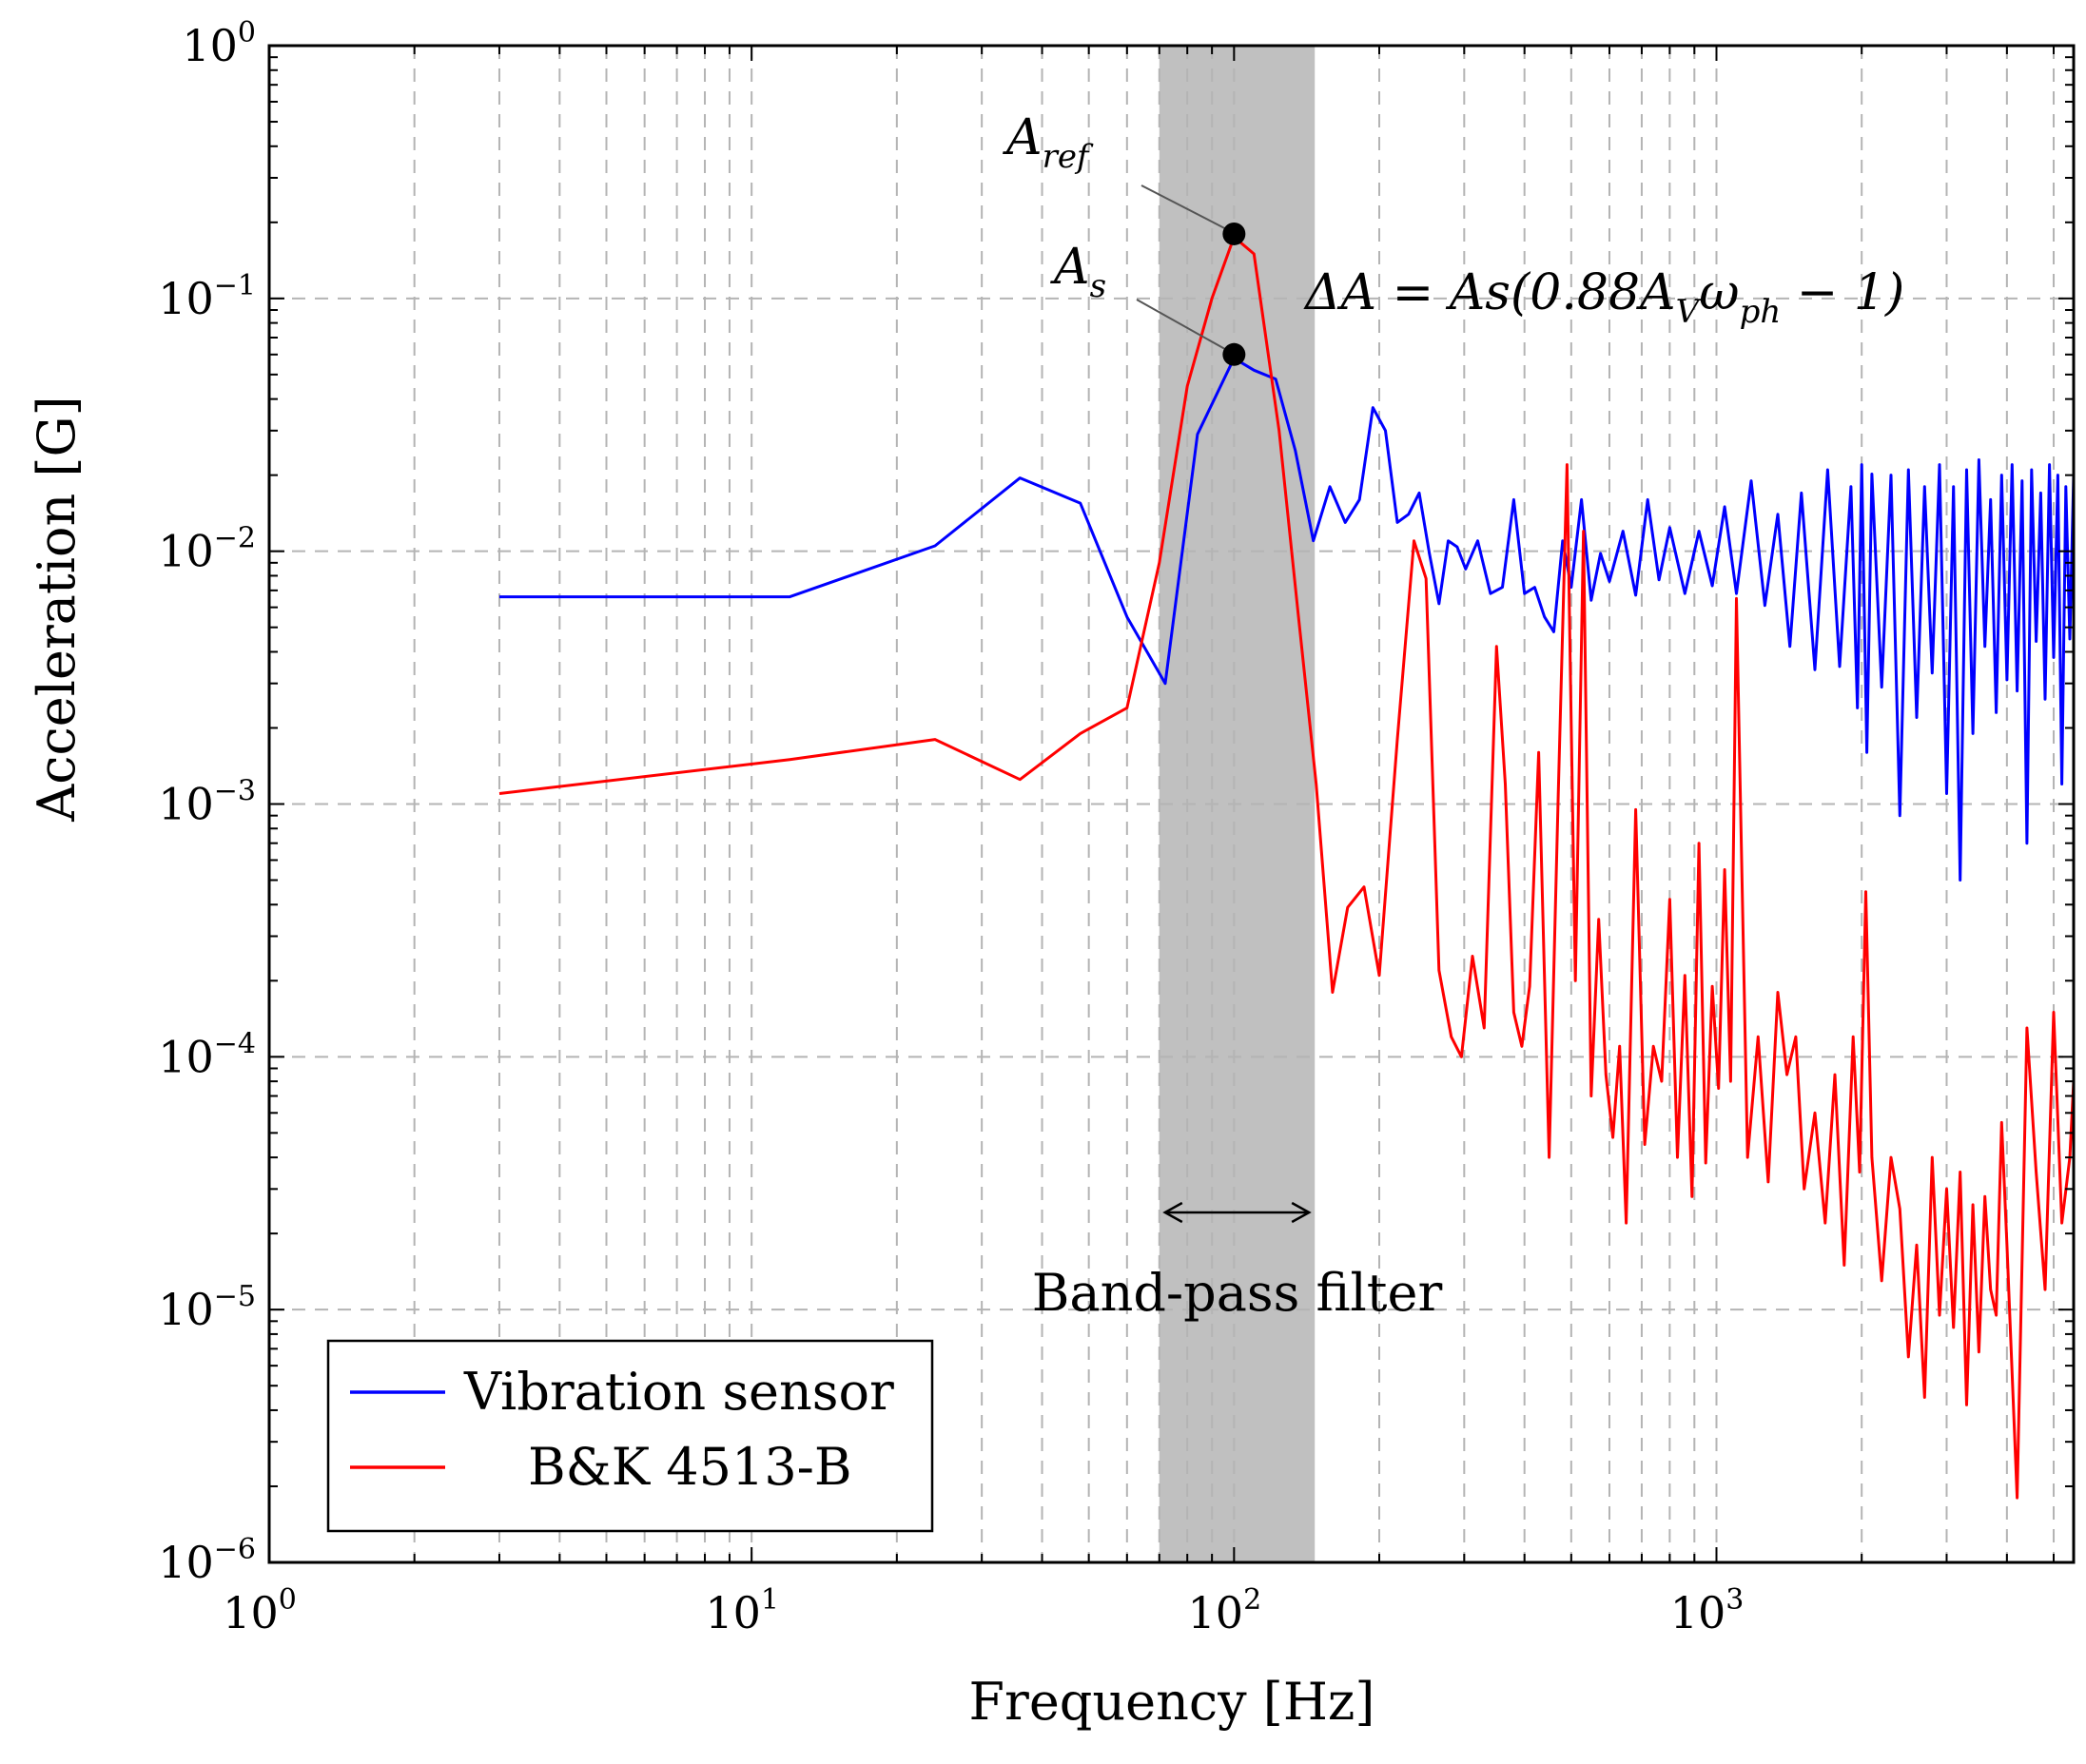 The height and width of the screenshot is (1764, 2086). What do you see at coordinates (1049, 142) in the screenshot?
I see `a-ref-label: Aref` at bounding box center [1049, 142].